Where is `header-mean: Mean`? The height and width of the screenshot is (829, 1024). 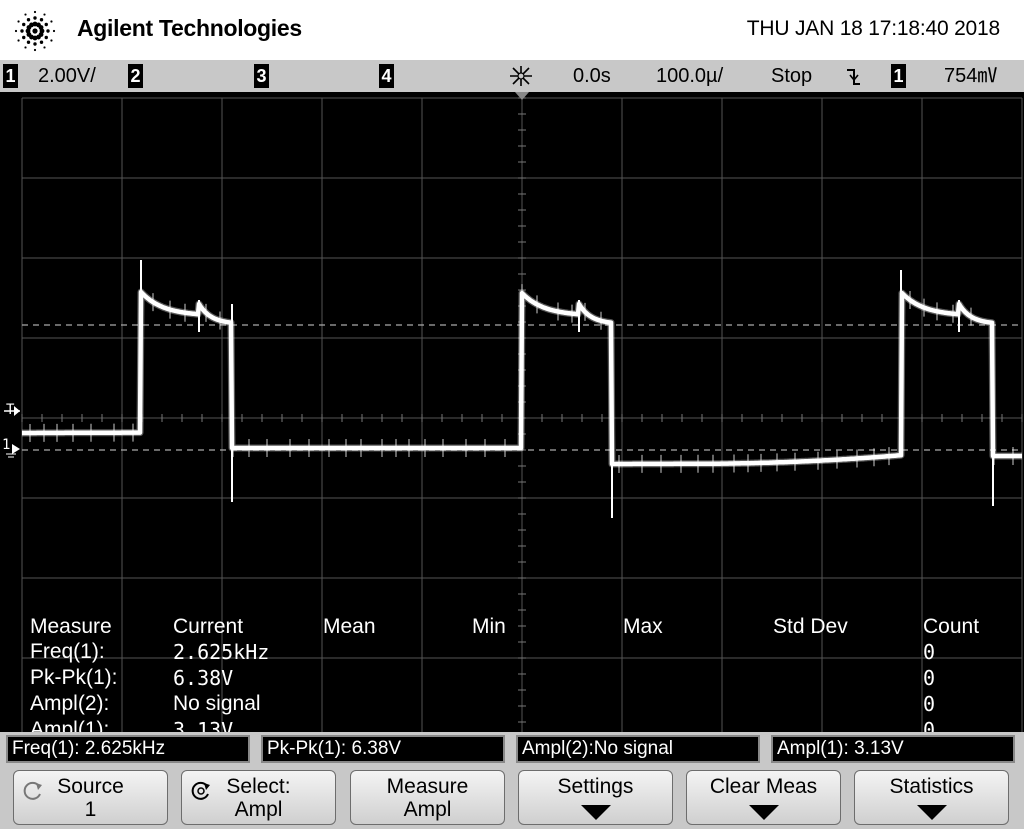
header-mean: Mean is located at coordinates (349, 626).